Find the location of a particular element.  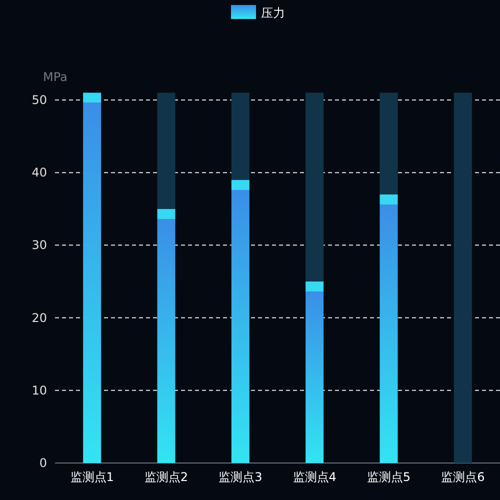

x-tick-label: 监测点1 is located at coordinates (92, 477).